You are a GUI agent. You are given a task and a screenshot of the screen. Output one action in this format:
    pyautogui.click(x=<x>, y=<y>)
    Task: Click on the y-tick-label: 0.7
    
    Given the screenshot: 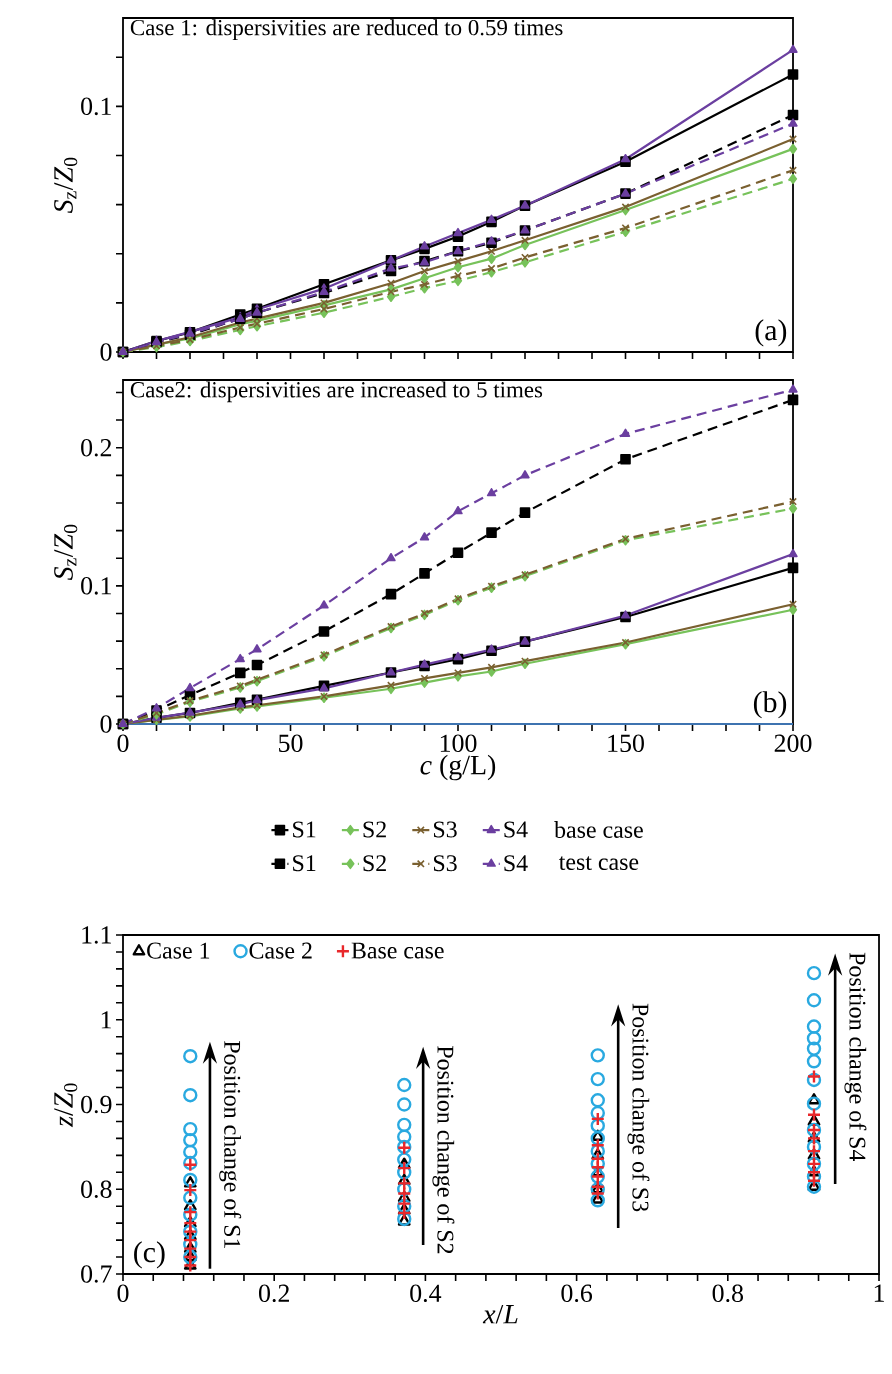 What is the action you would take?
    pyautogui.click(x=96, y=1274)
    